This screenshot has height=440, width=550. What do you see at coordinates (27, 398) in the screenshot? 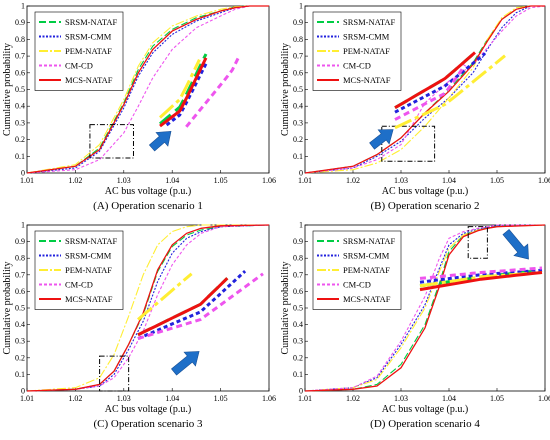
I see `x-tick-label: 1.01` at bounding box center [27, 398].